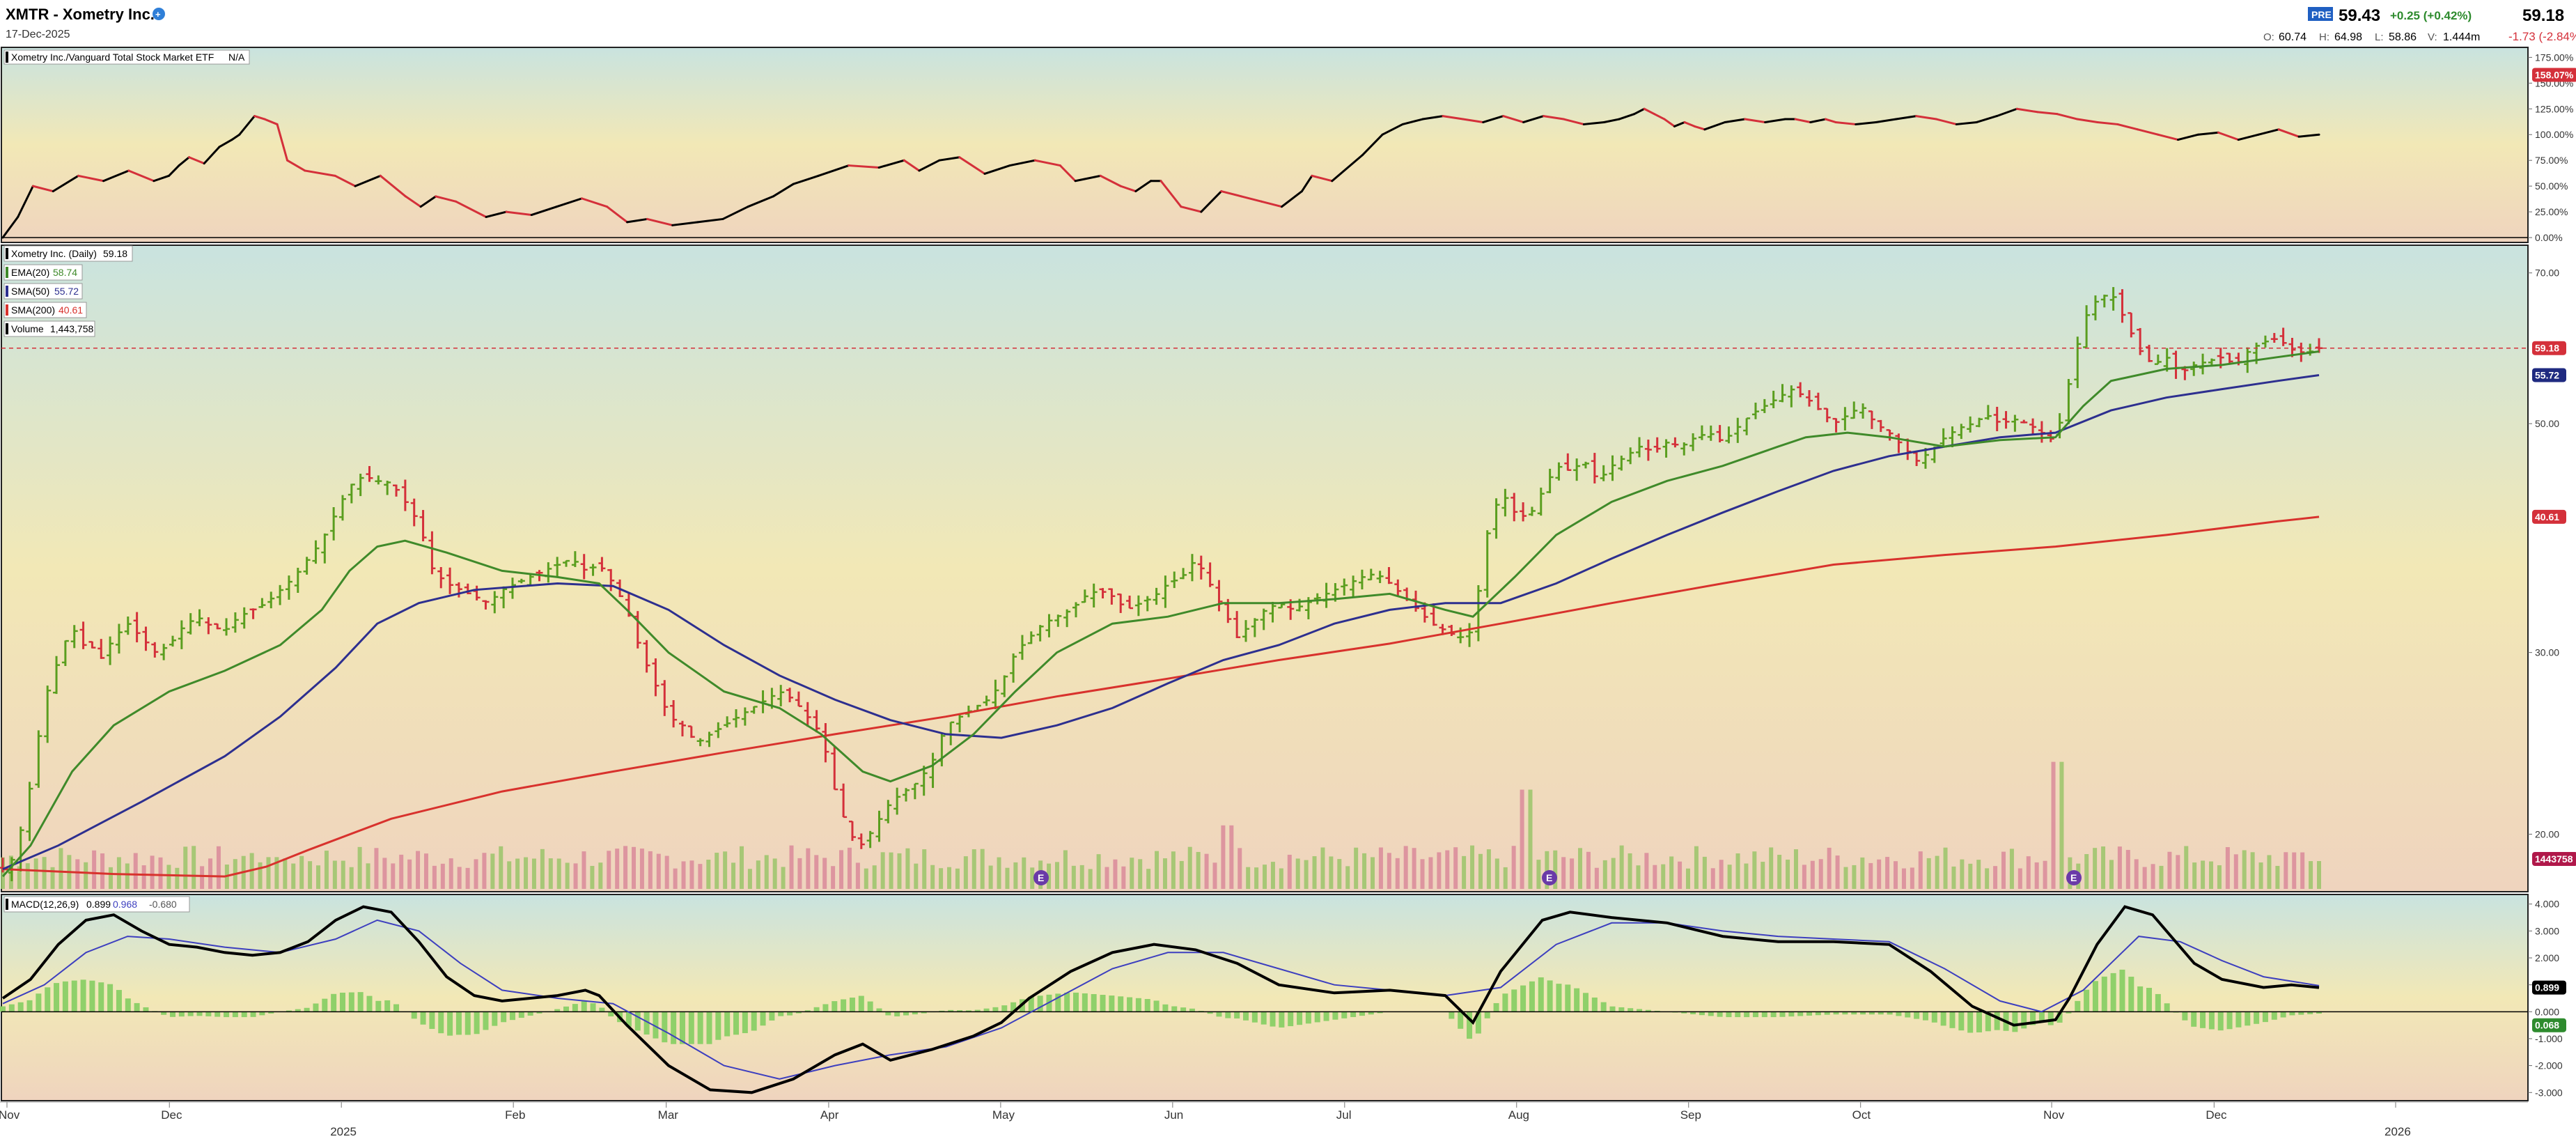 This screenshot has height=1139, width=2576. I want to click on x-tick-label: Feb, so click(515, 1115).